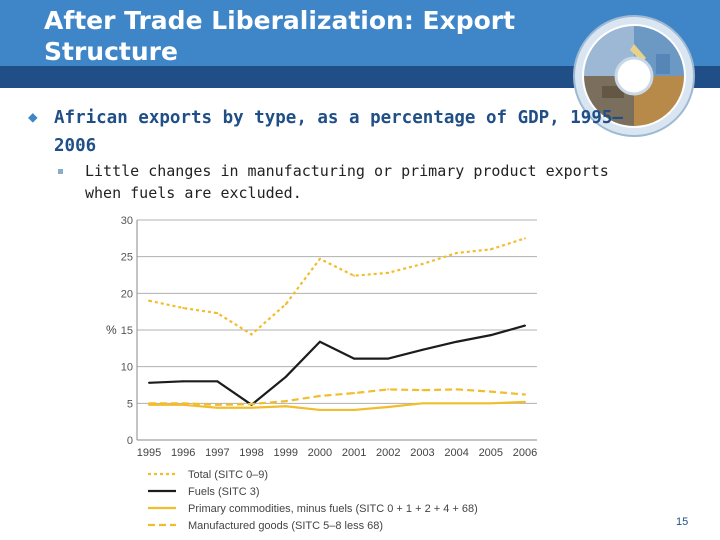  I want to click on x-tick-label: 2002, so click(388, 453).